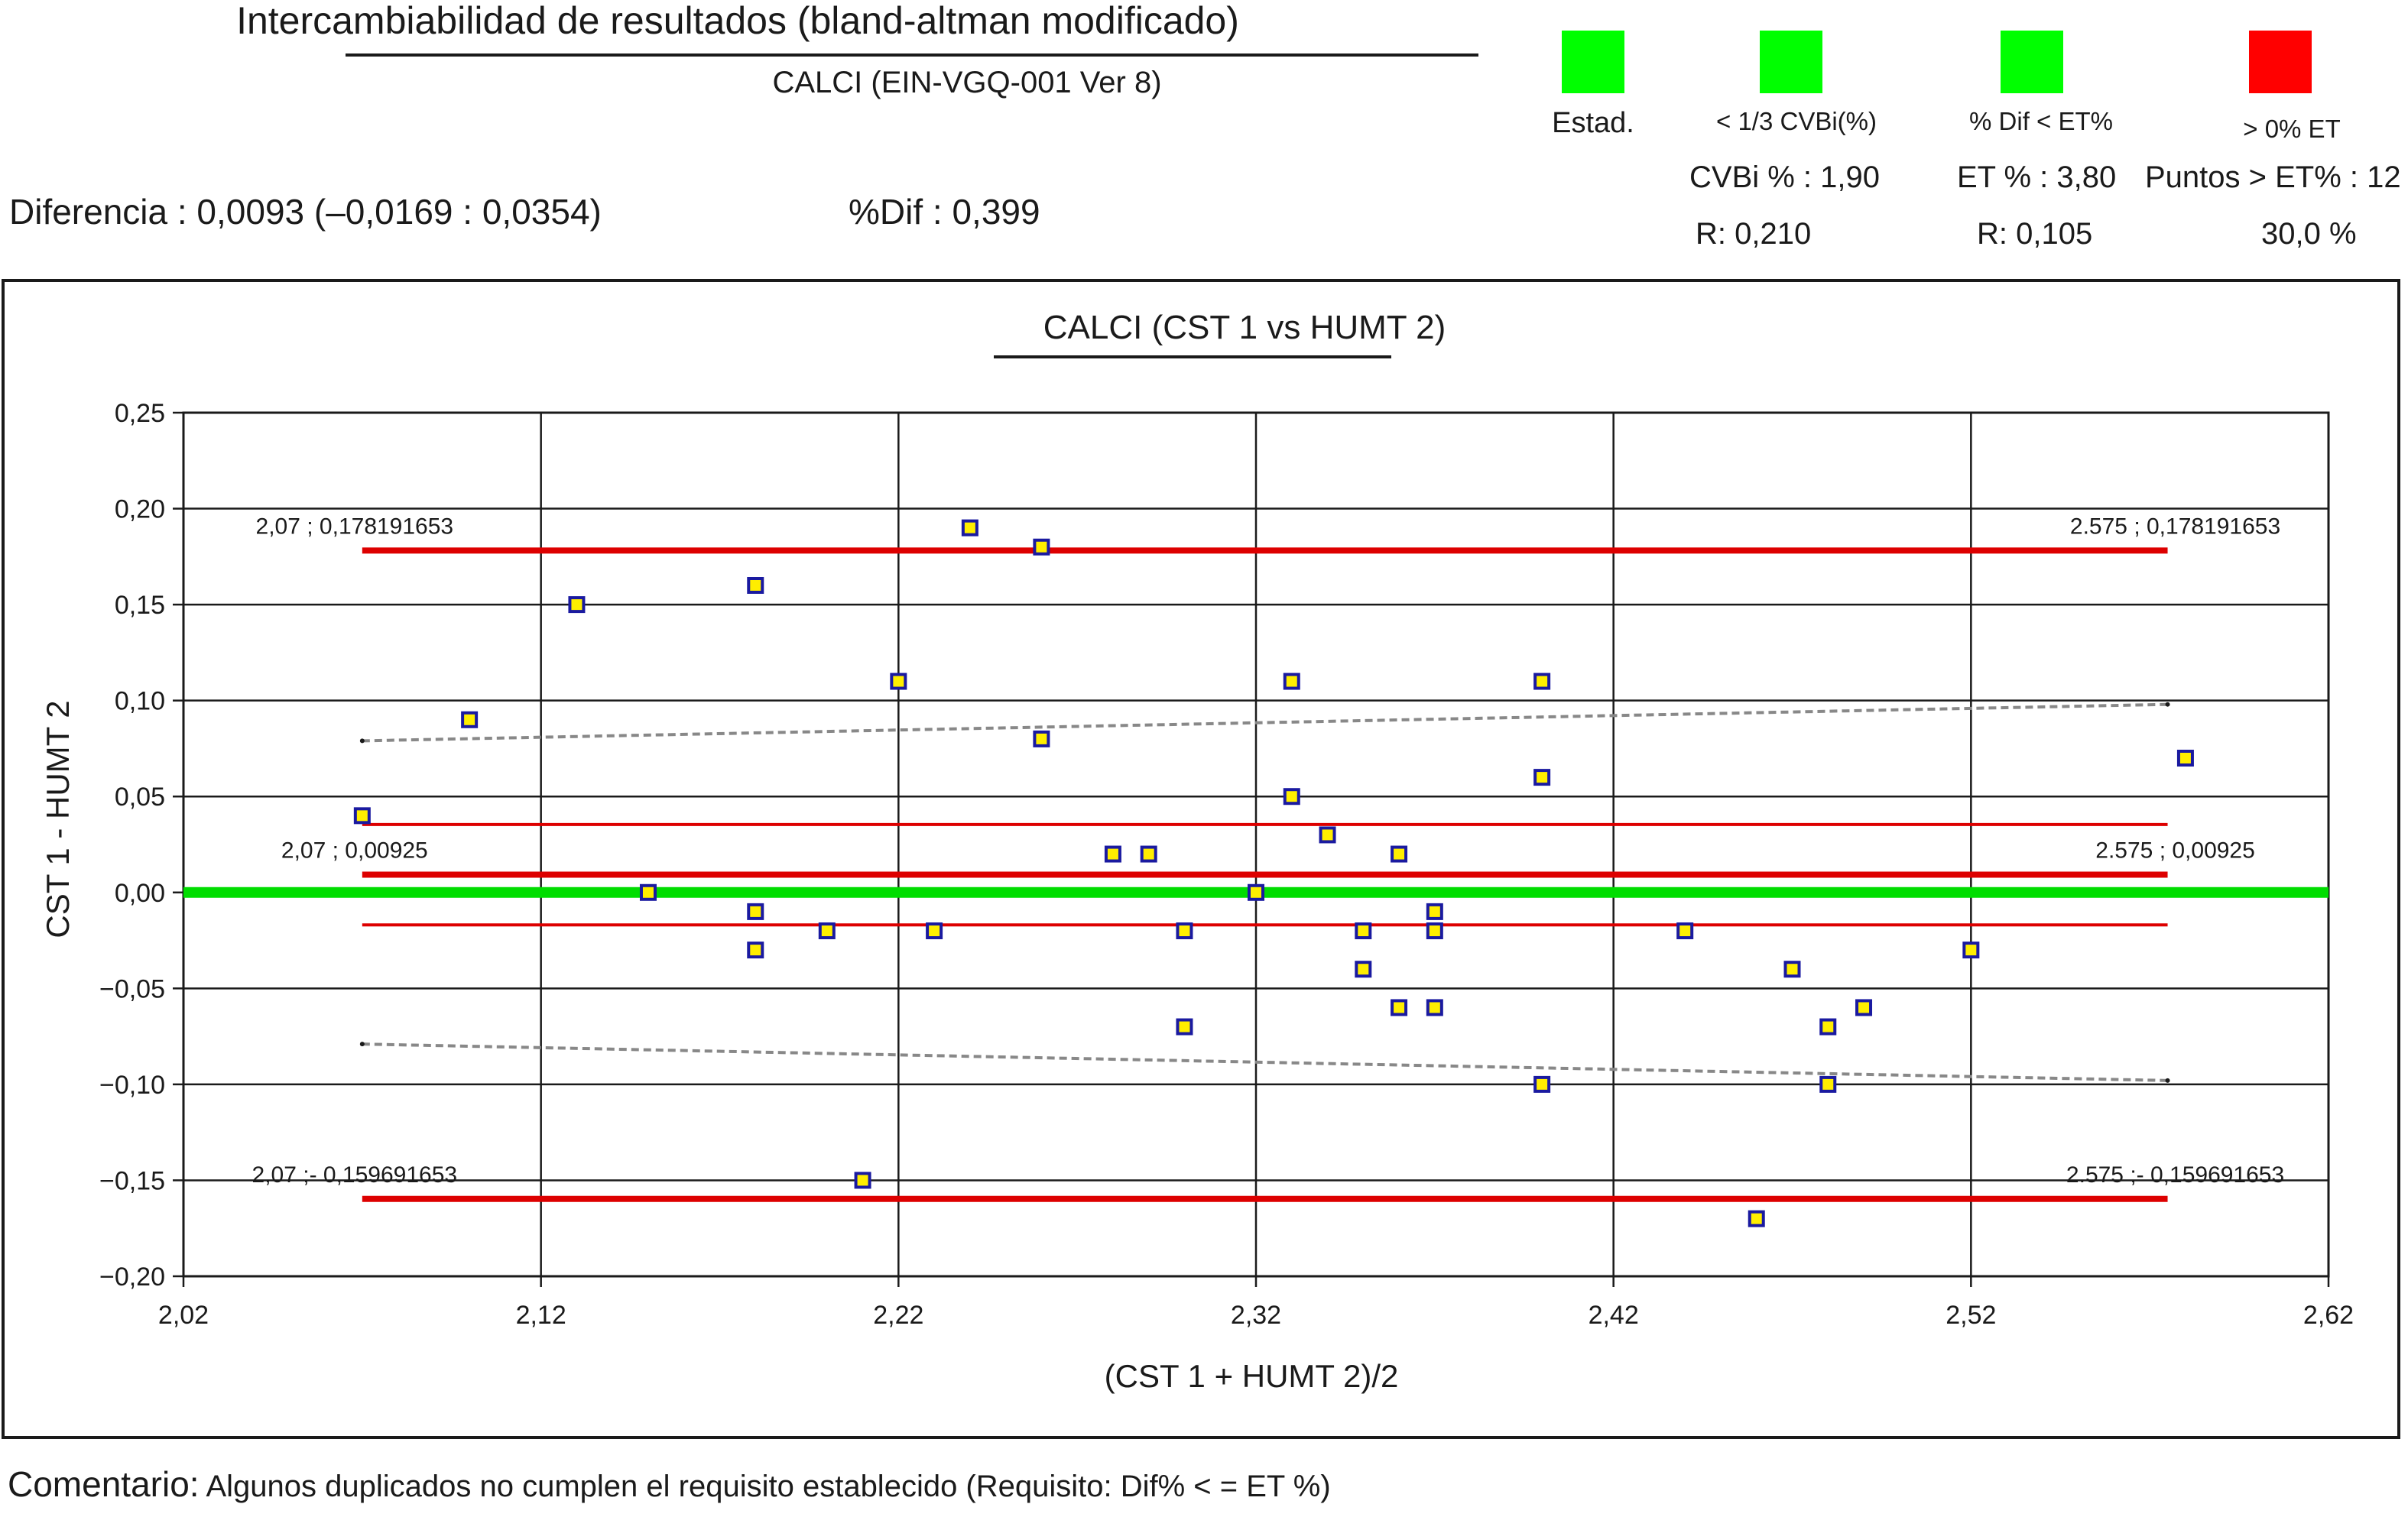 Image resolution: width=2408 pixels, height=1517 pixels. I want to click on indicator-dif-et-label: % Dif < ET%, so click(2041, 121).